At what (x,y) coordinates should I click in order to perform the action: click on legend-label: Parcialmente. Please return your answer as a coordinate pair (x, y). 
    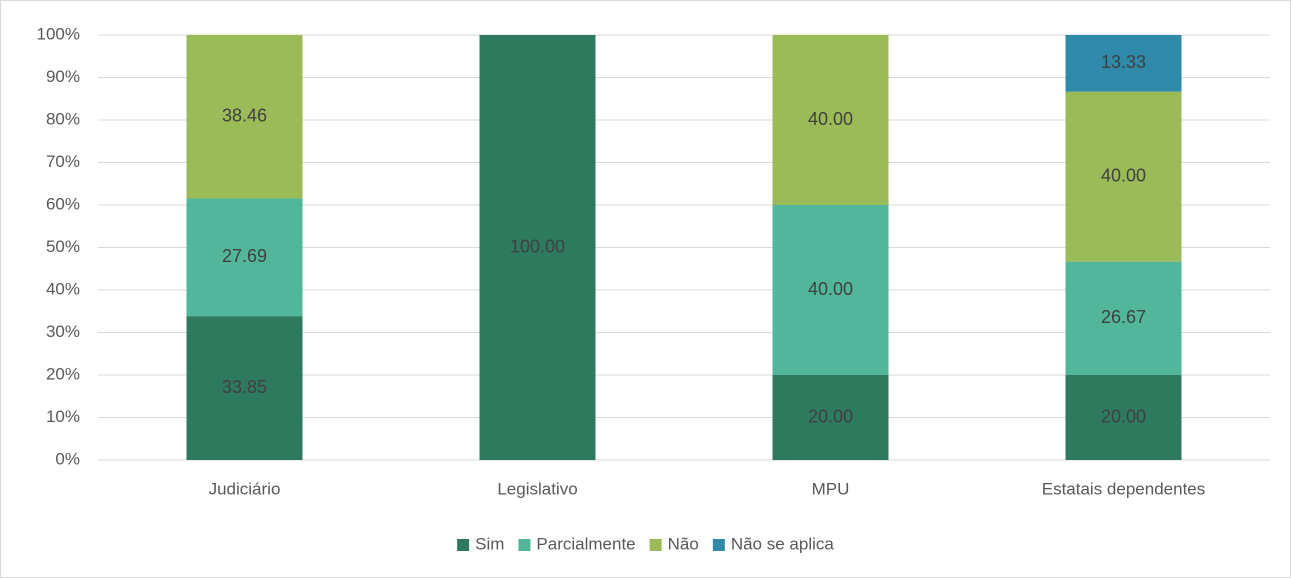
    Looking at the image, I should click on (585, 543).